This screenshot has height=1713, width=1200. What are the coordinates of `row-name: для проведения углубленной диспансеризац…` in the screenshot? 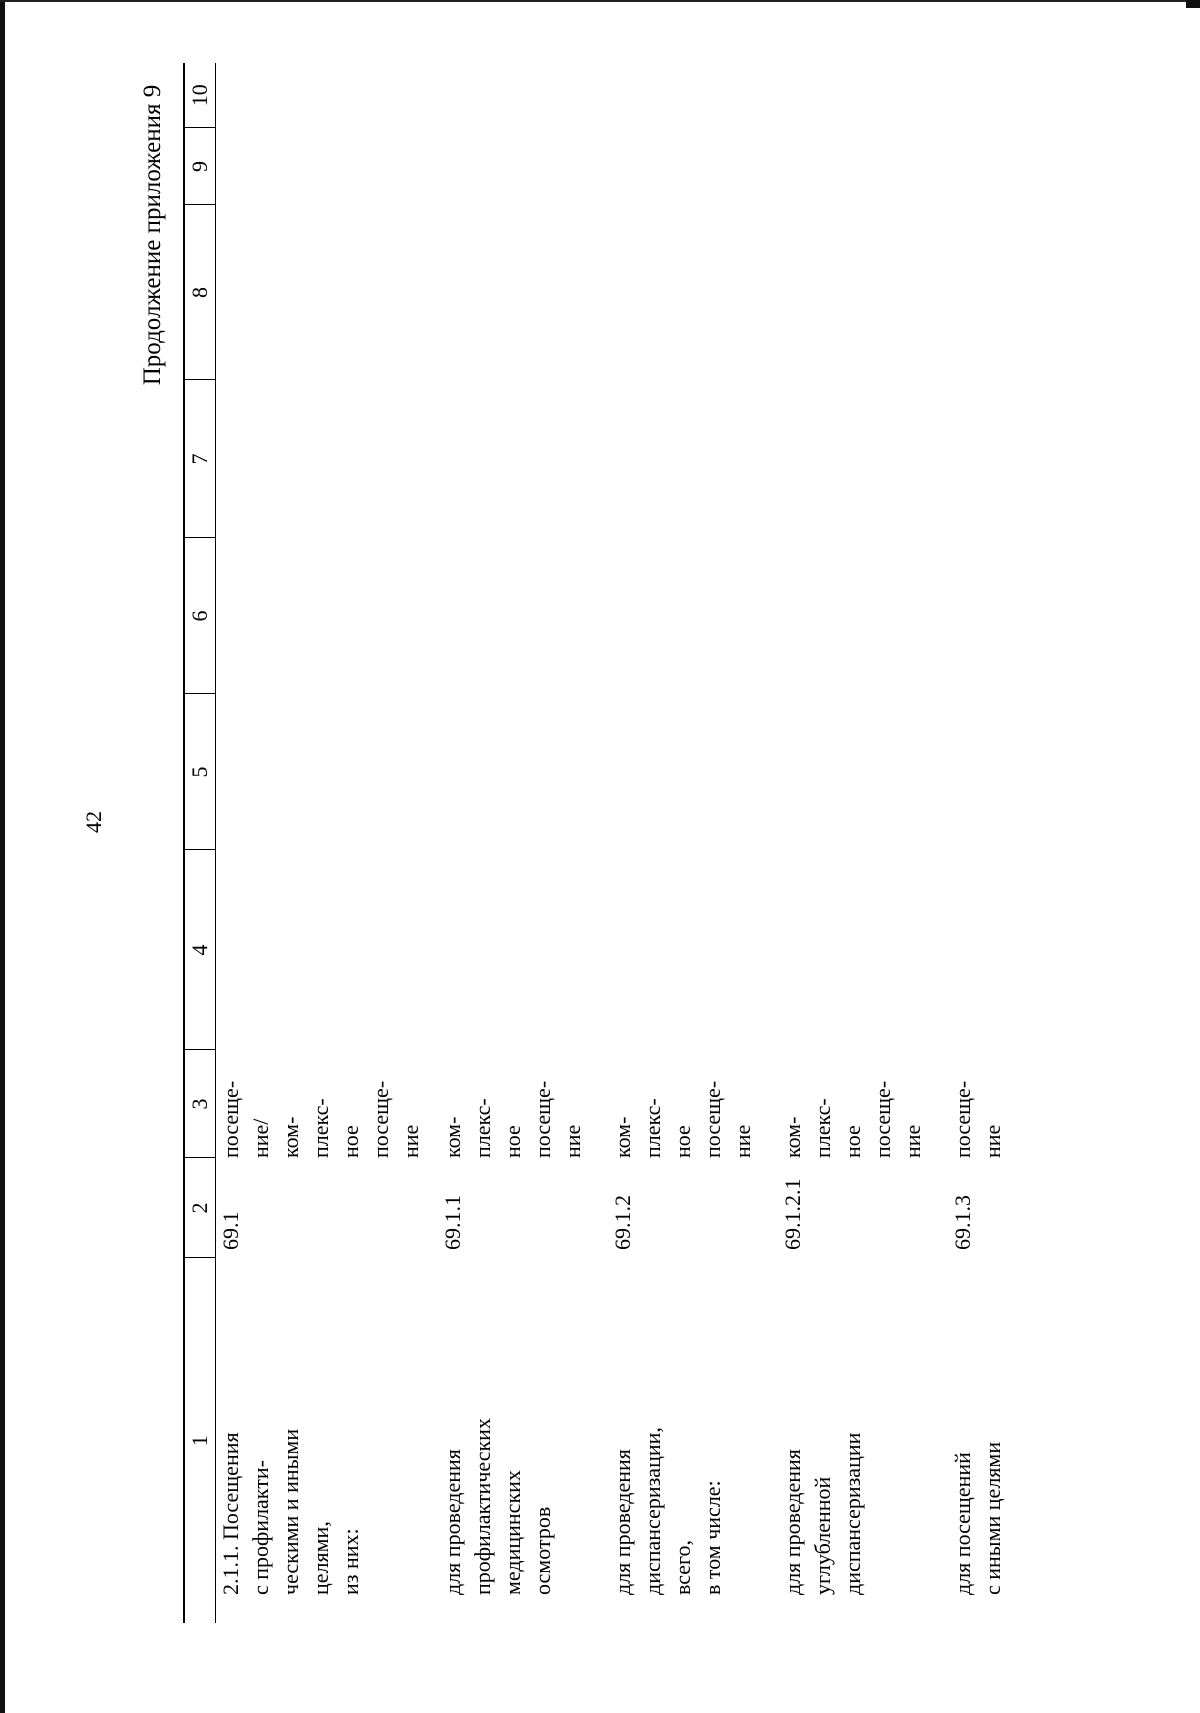 It's located at (822, 1513).